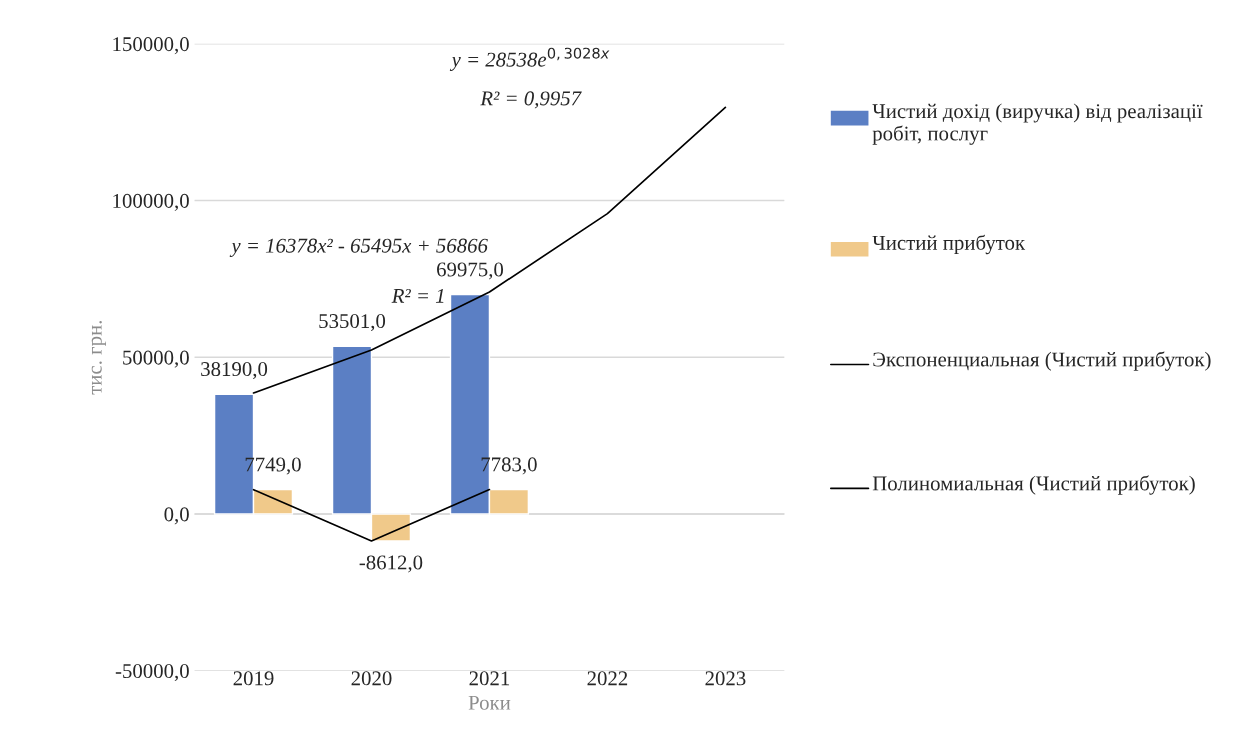  Describe the element at coordinates (352, 323) in the screenshot. I see `data-label: 53501,0` at that location.